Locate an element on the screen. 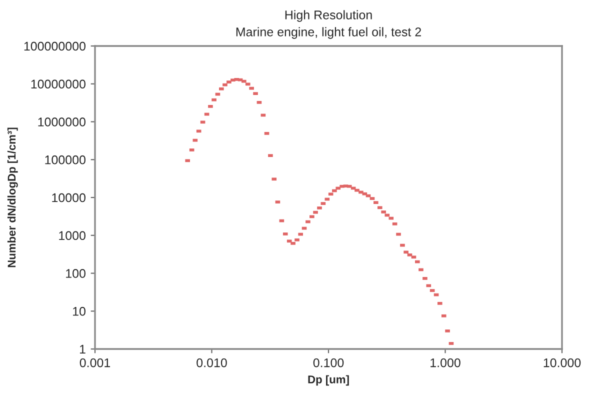  y-tick-label: 100 is located at coordinates (76, 273).